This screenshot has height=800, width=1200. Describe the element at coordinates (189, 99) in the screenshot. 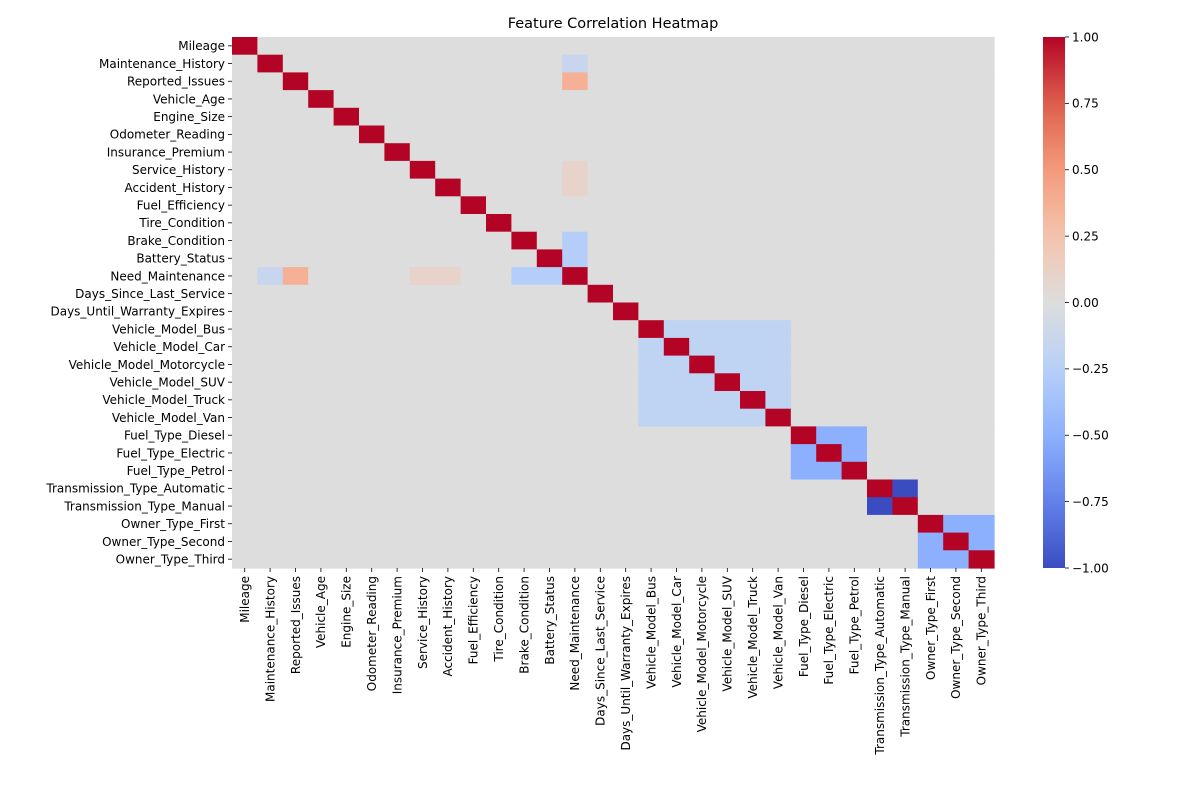

I see `y-tick-label: Vehicle_Age` at that location.